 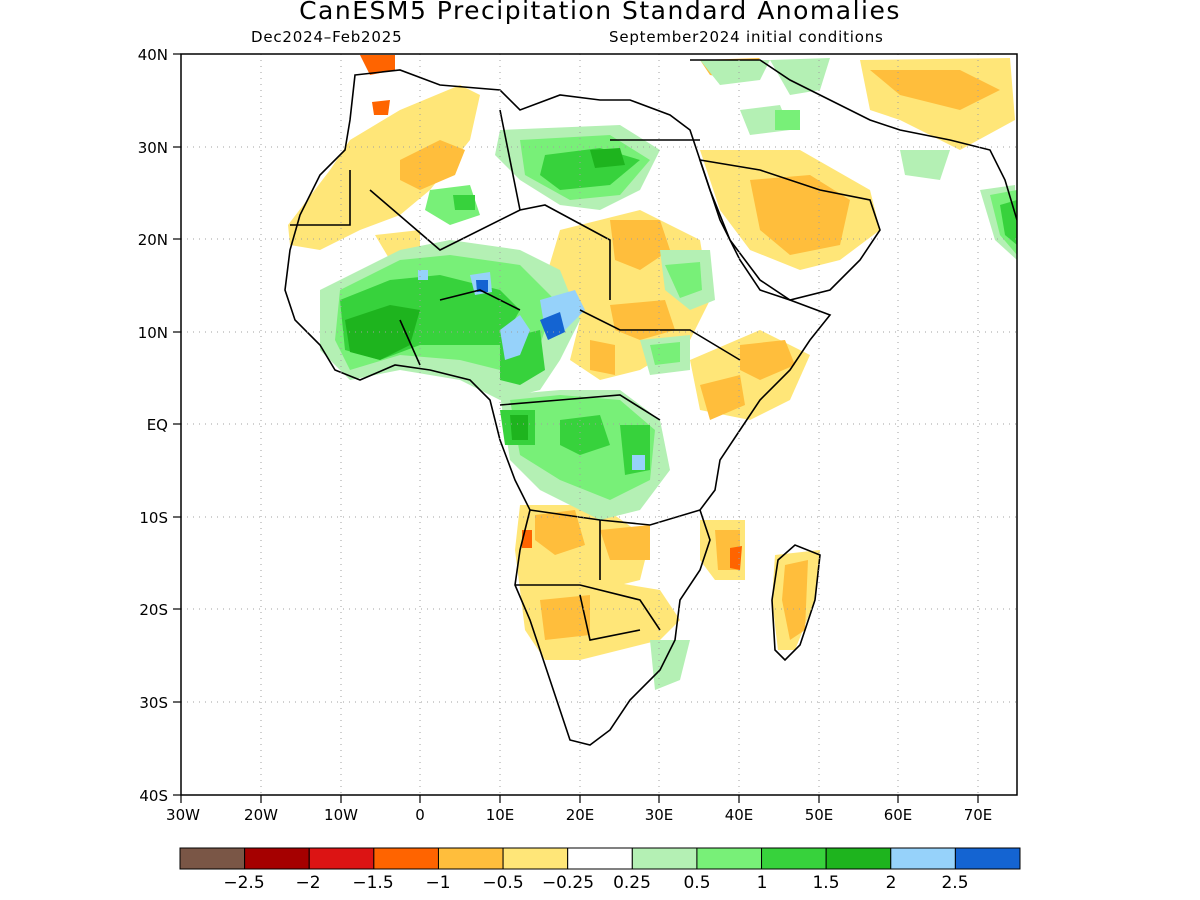 What do you see at coordinates (600, 12) in the screenshot?
I see `map-title: CanESM5 Precipitation Standard Anomalies` at bounding box center [600, 12].